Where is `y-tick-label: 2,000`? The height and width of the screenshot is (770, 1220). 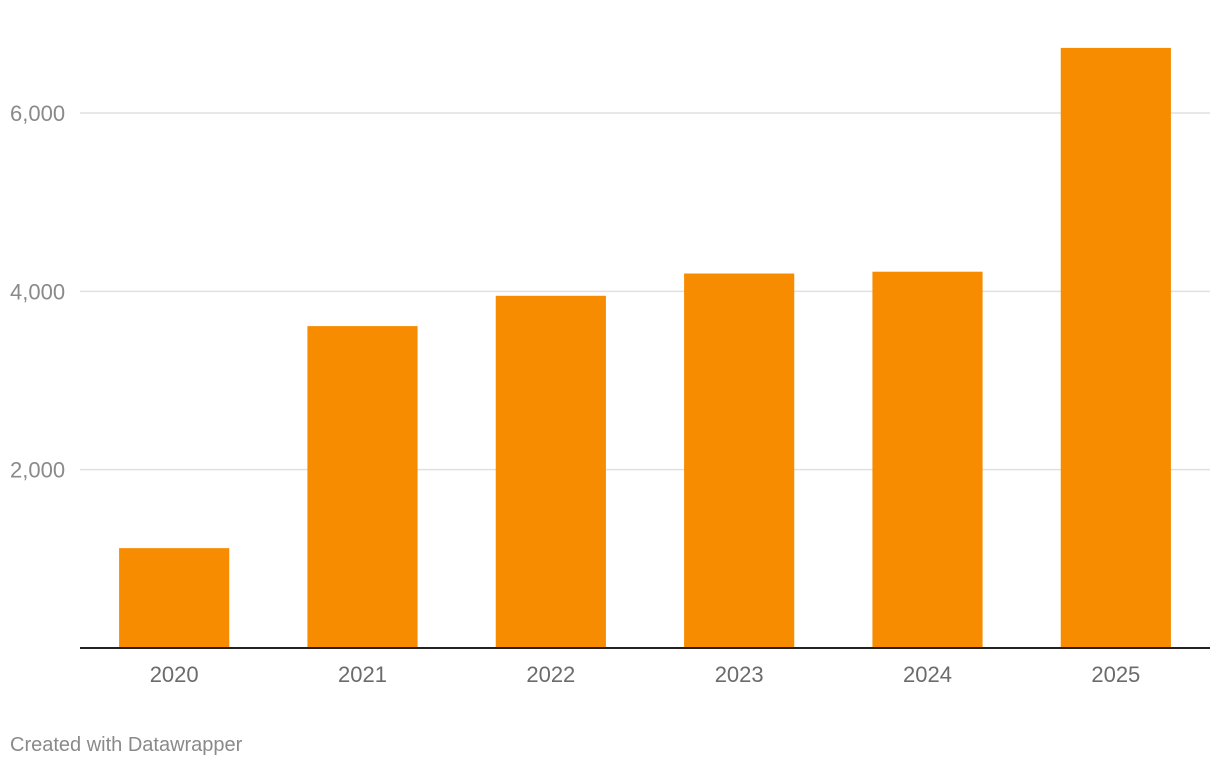
y-tick-label: 2,000 is located at coordinates (37, 470).